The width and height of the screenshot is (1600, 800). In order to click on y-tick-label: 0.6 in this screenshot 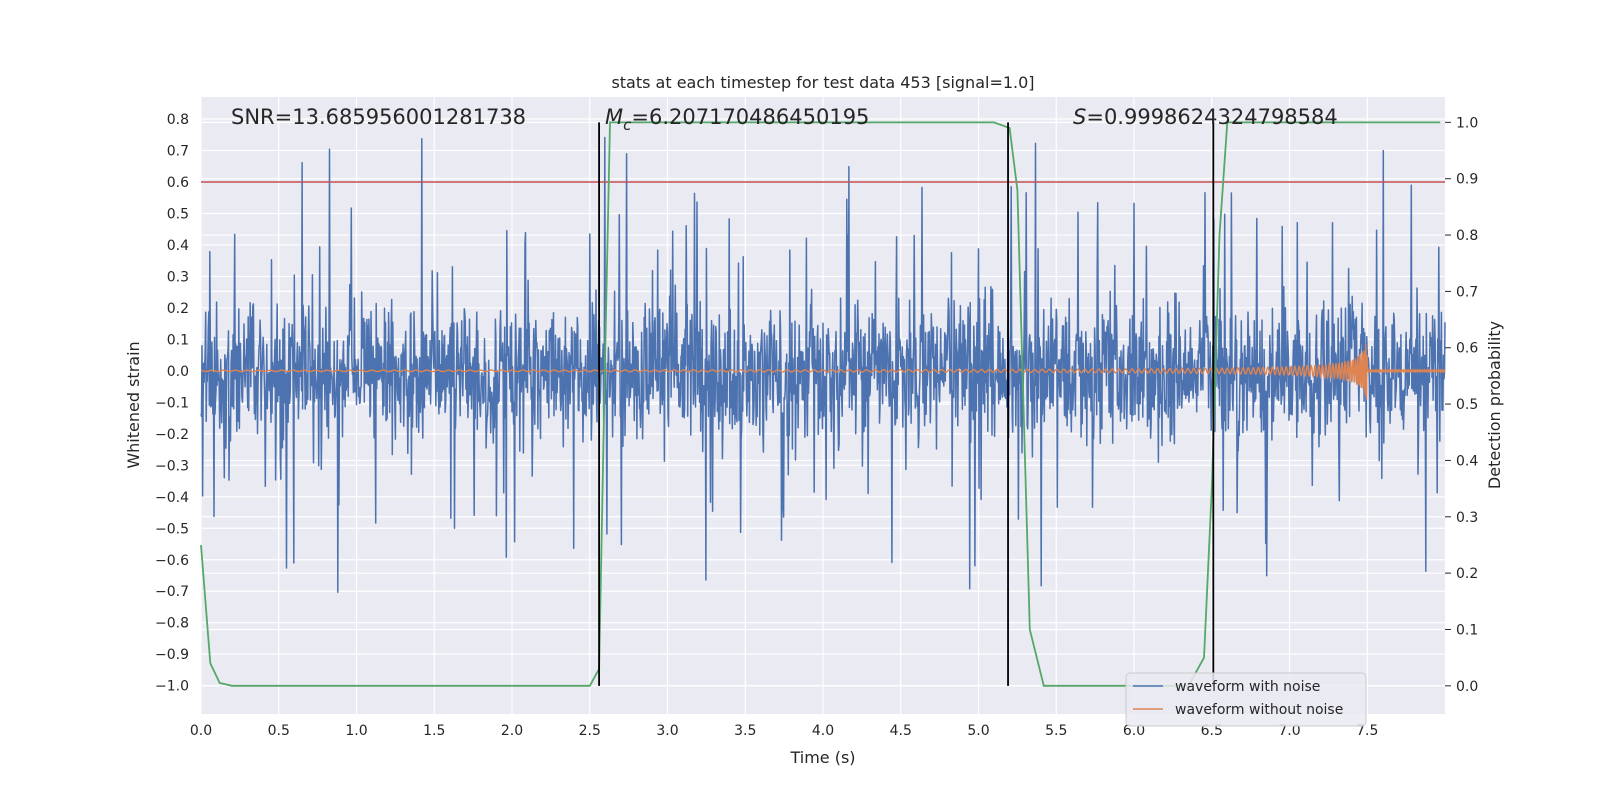, I will do `click(178, 183)`.